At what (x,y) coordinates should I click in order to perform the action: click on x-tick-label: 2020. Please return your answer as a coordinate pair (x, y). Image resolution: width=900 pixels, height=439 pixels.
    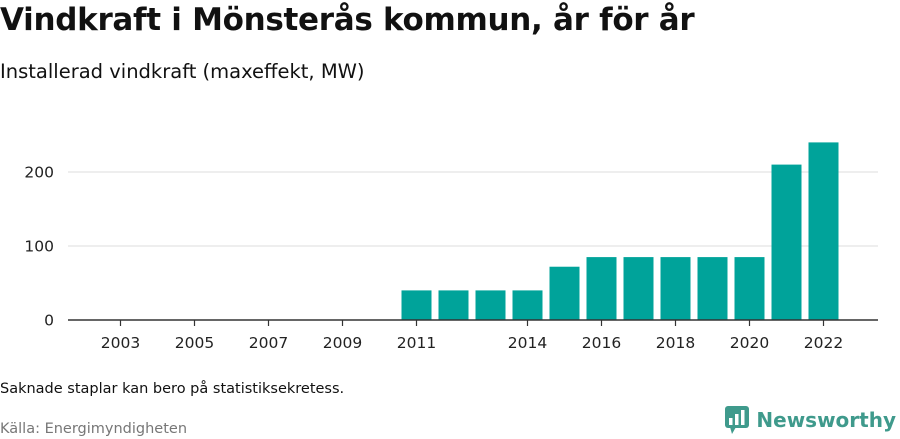
    Looking at the image, I should click on (749, 343).